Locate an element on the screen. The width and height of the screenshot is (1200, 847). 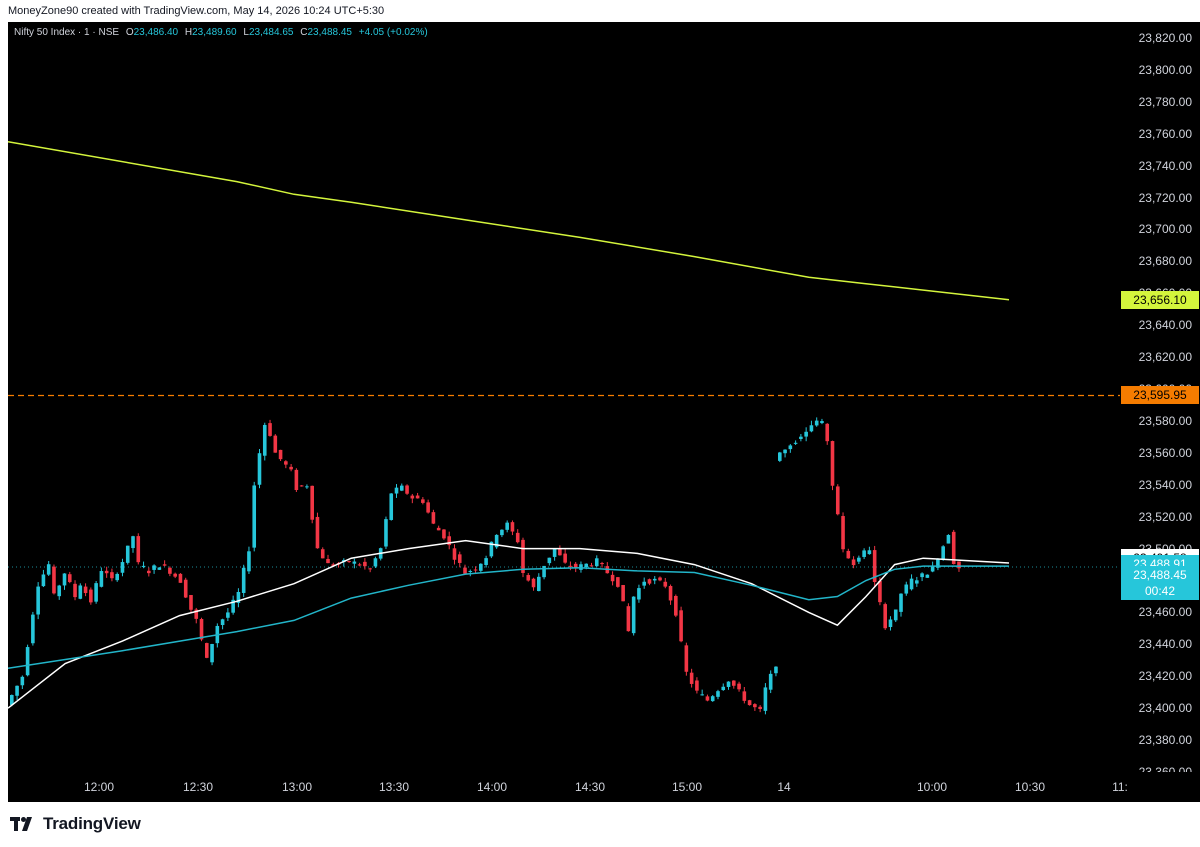
tradingview-logo: TradingView is located at coordinates (75, 824).